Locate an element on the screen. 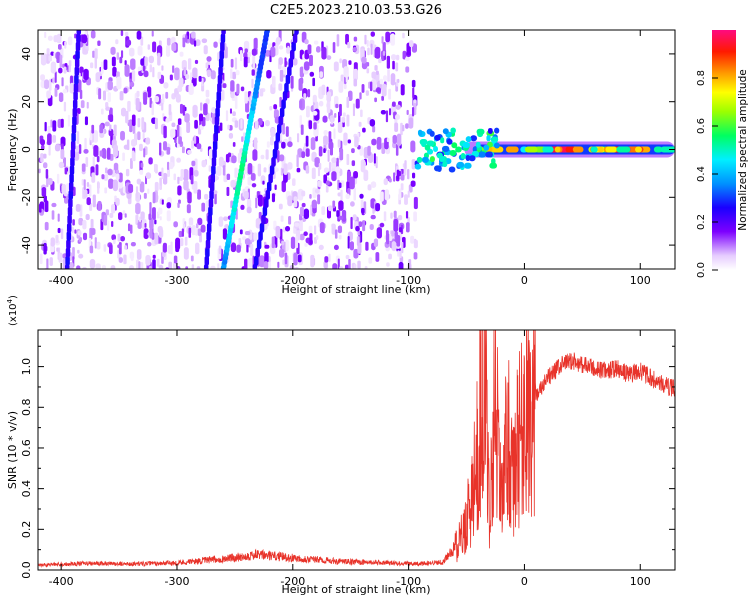  y-tick-label: 0.4 is located at coordinates (26, 489).